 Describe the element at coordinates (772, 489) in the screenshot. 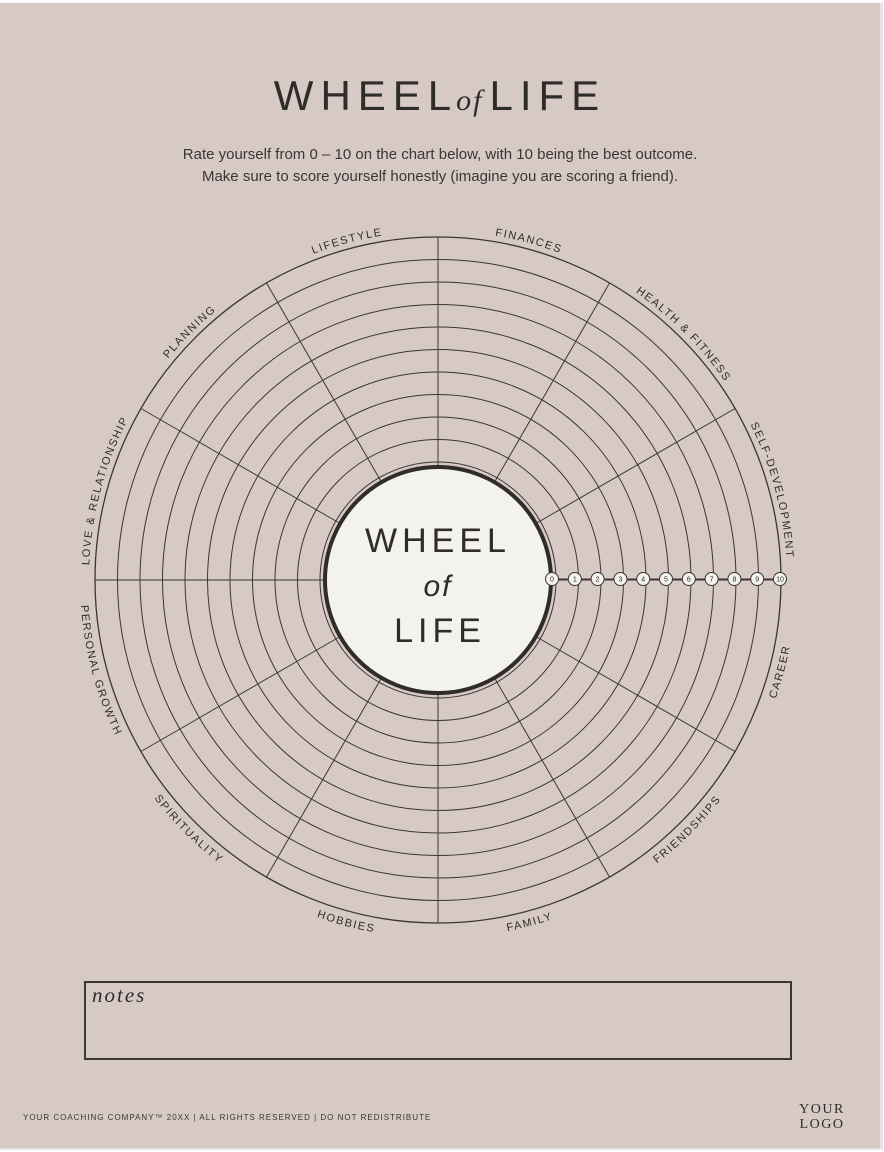

I see `category-label: SELF-DEVELOPMENT` at that location.